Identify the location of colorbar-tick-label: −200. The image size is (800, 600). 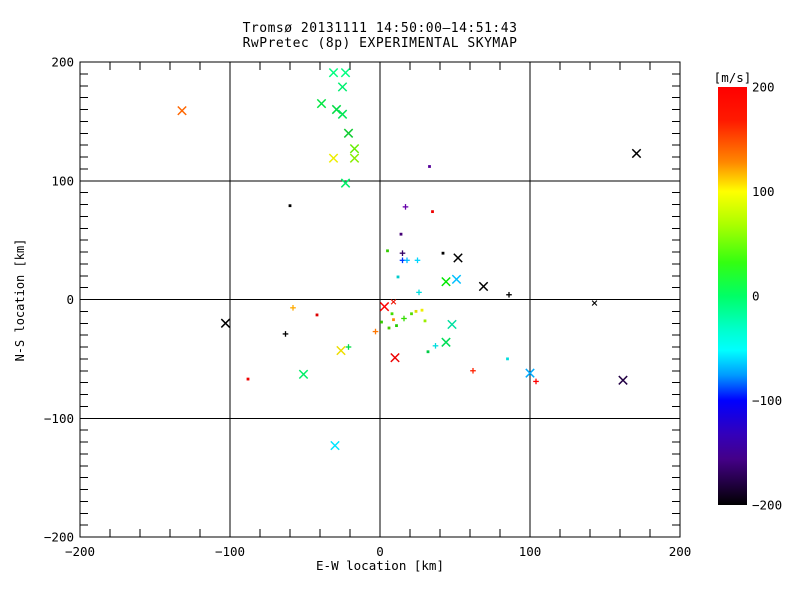
(767, 505).